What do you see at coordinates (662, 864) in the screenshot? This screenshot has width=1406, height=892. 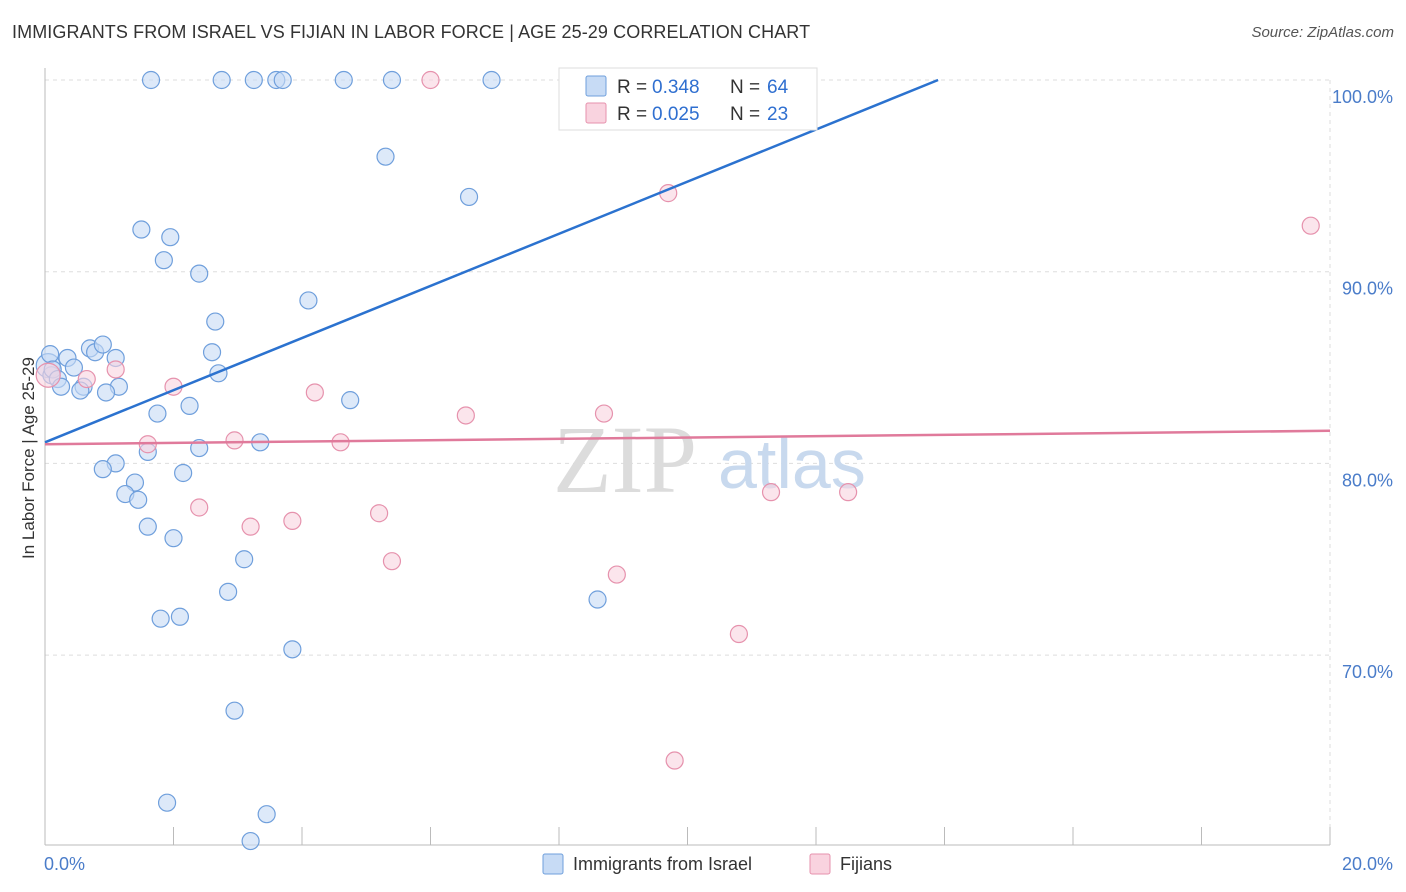 I see `bottom-legend-label-israel: Immigrants from Israel` at bounding box center [662, 864].